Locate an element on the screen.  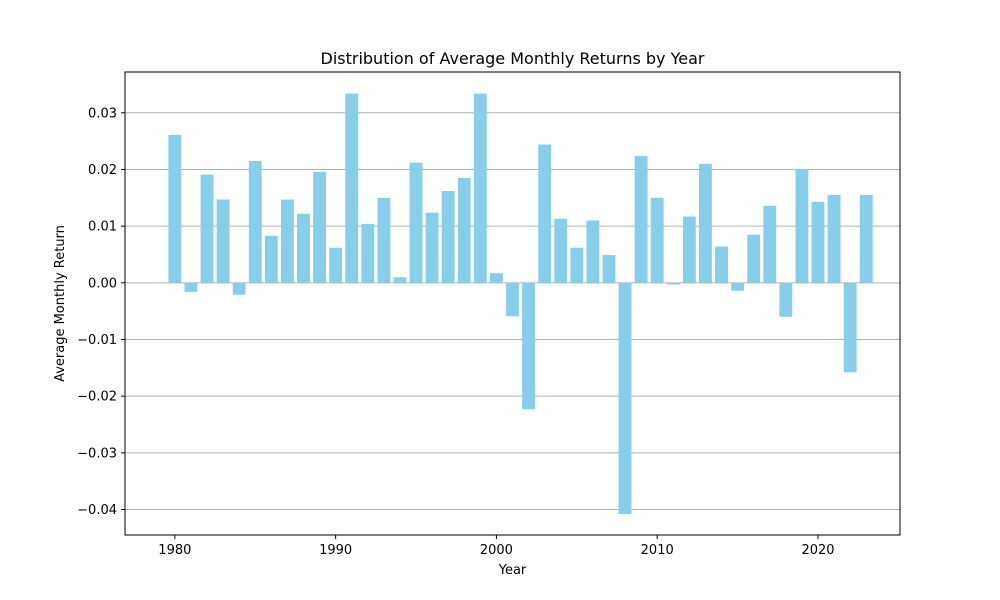
bar-1997 is located at coordinates (448, 237).